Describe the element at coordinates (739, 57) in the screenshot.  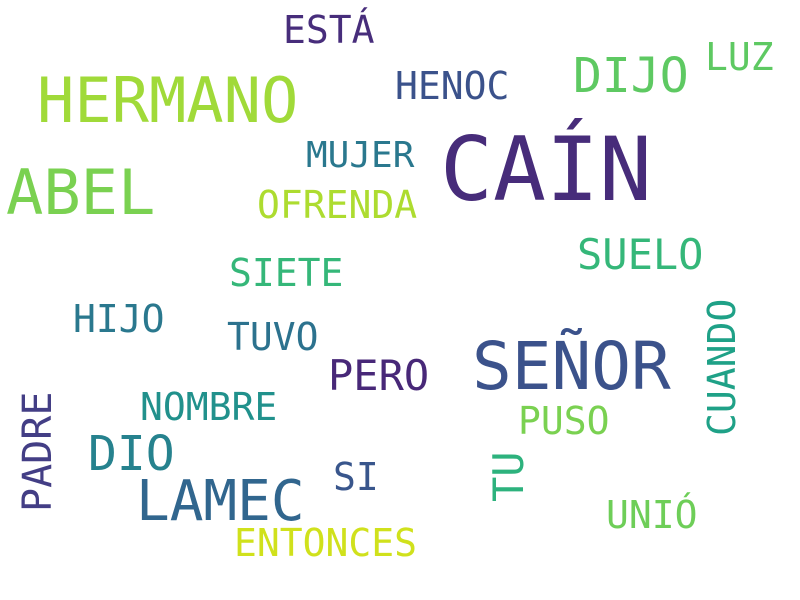
I see `word-luz: LUZ` at that location.